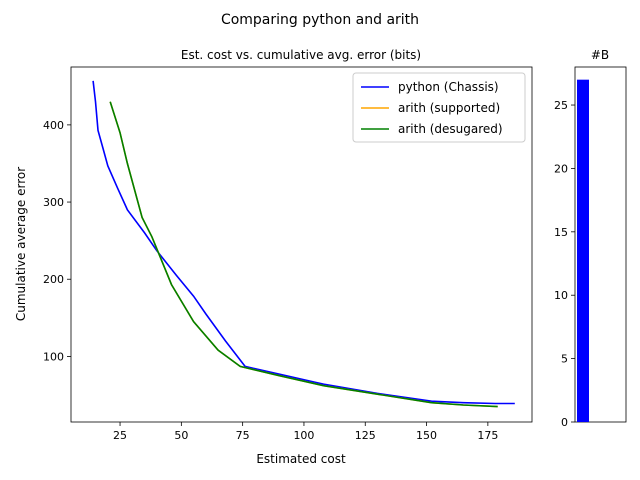  What do you see at coordinates (564, 359) in the screenshot?
I see `side-y-tick-label: 5` at bounding box center [564, 359].